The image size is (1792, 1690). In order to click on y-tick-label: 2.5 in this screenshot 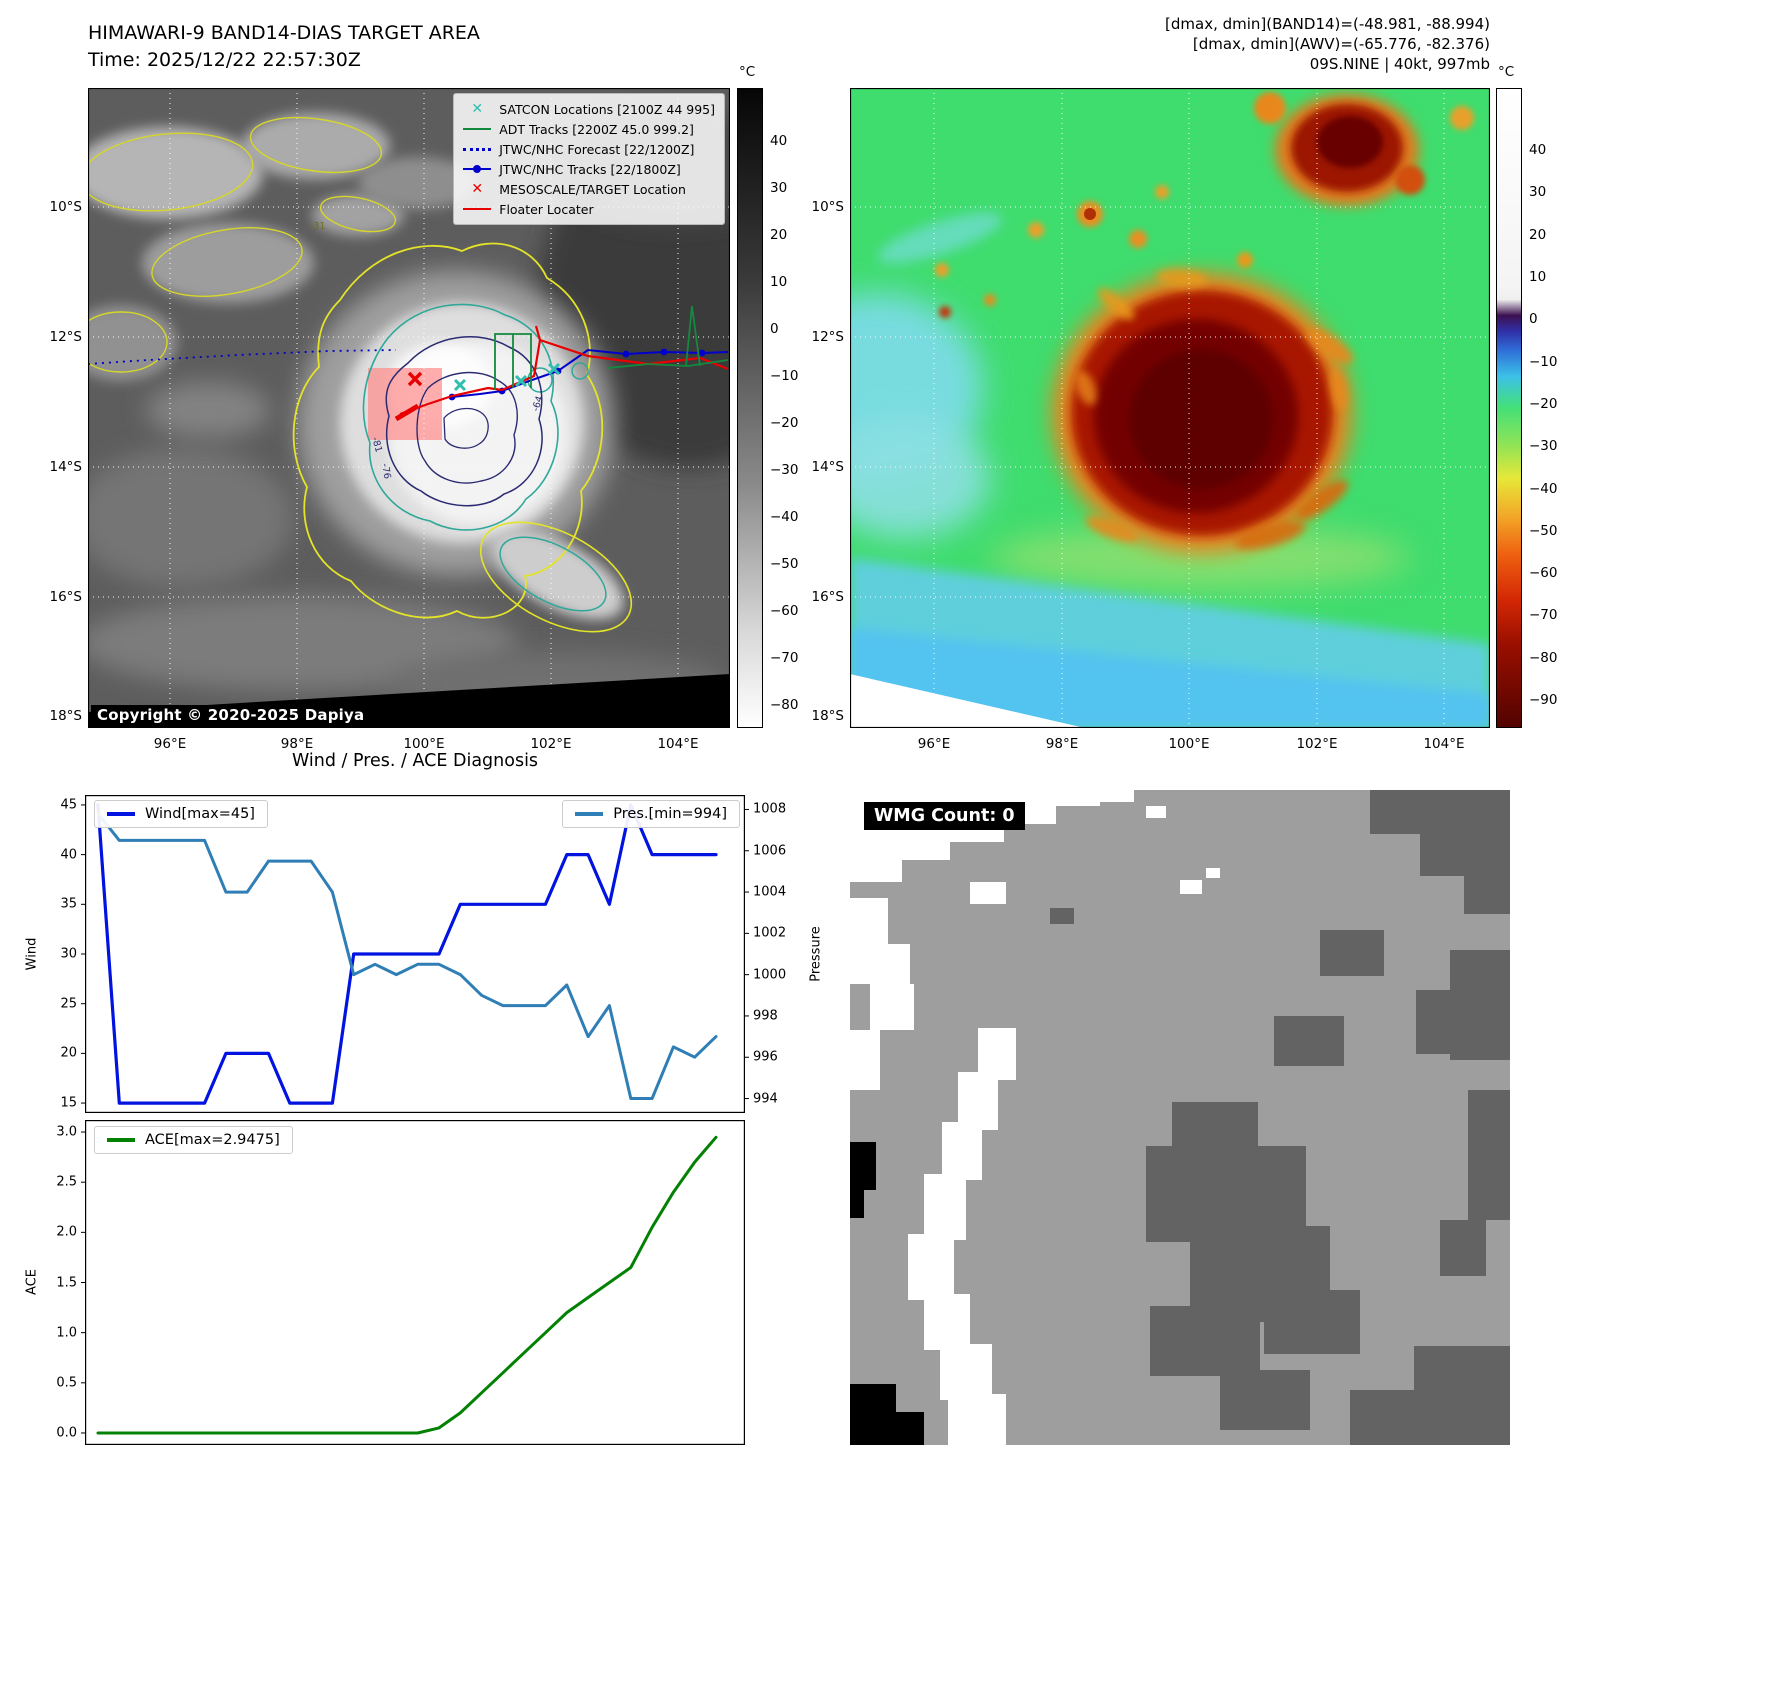, I will do `click(66, 1182)`.